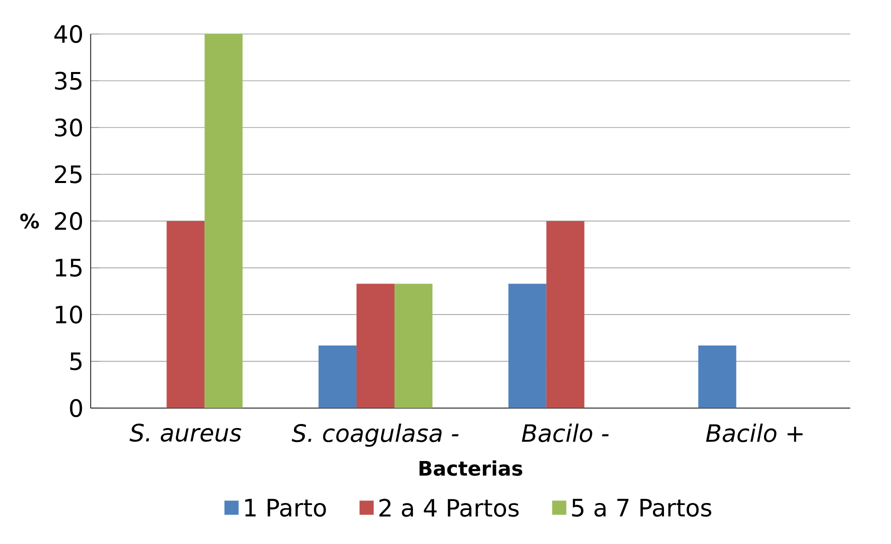 This screenshot has height=544, width=891. Describe the element at coordinates (76, 361) in the screenshot. I see `y-tick-label: 5` at that location.